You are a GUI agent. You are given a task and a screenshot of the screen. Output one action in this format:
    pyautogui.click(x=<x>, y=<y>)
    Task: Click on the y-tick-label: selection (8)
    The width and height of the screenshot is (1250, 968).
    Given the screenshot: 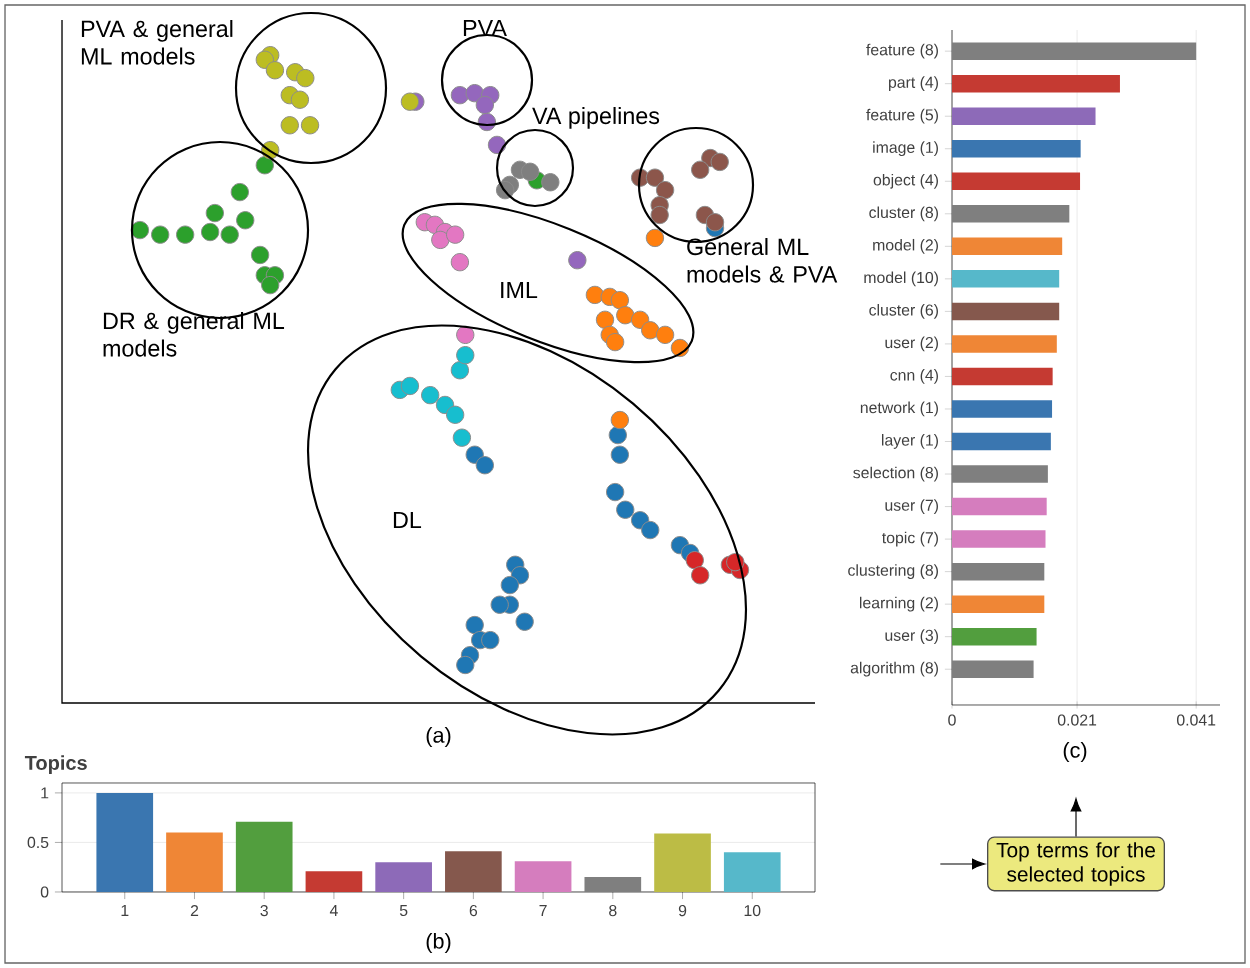 What is the action you would take?
    pyautogui.click(x=895, y=474)
    